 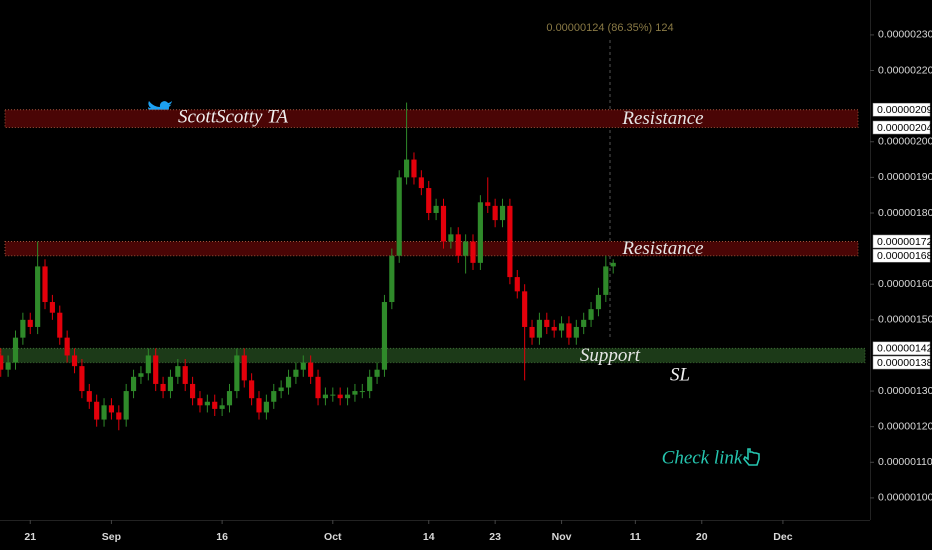 I want to click on zone-price-label: 0.00000172, so click(x=904, y=242).